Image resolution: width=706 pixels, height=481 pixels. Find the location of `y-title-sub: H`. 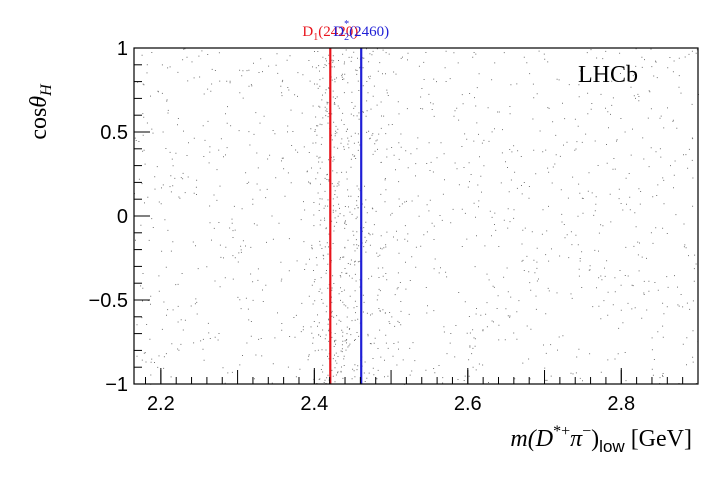

y-title-sub: H is located at coordinates (46, 90).